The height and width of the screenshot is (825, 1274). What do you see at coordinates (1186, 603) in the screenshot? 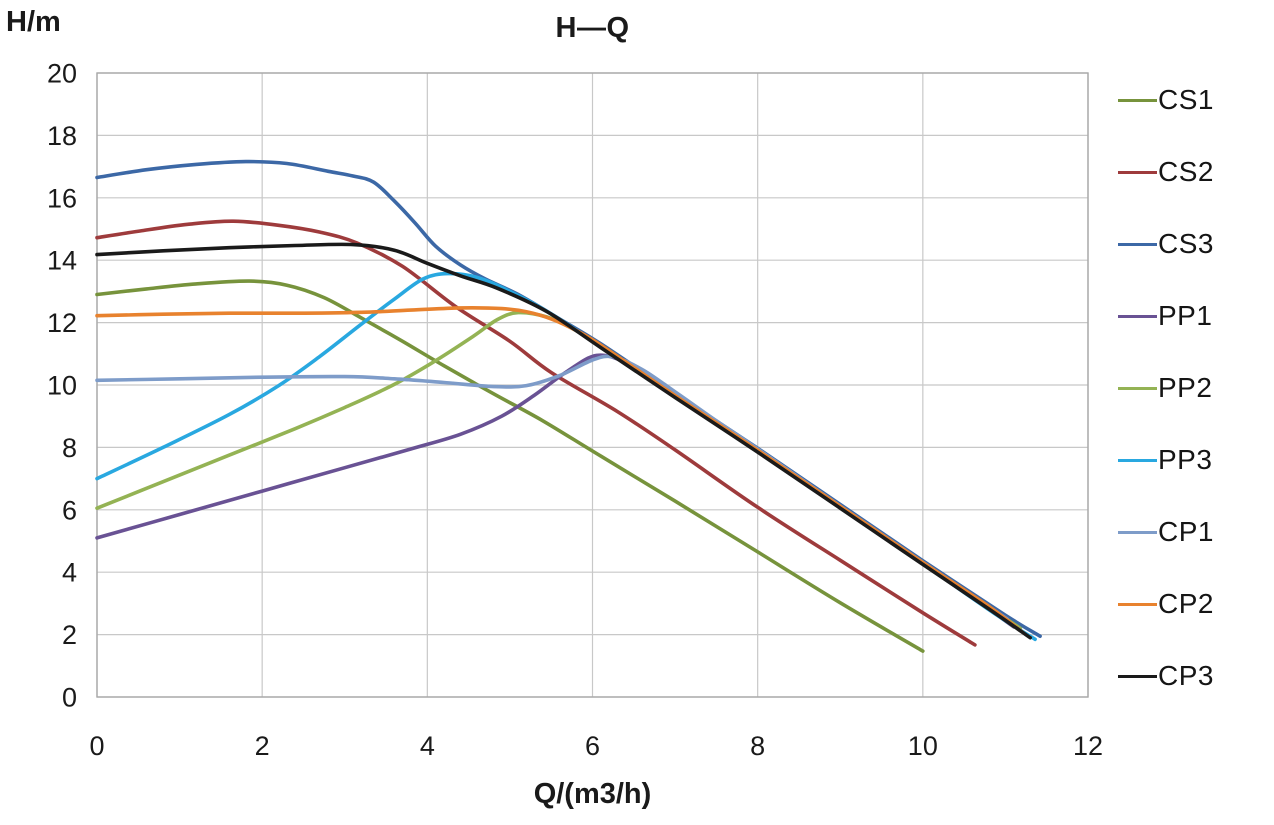
I see `legend-label: CP2` at bounding box center [1186, 603].